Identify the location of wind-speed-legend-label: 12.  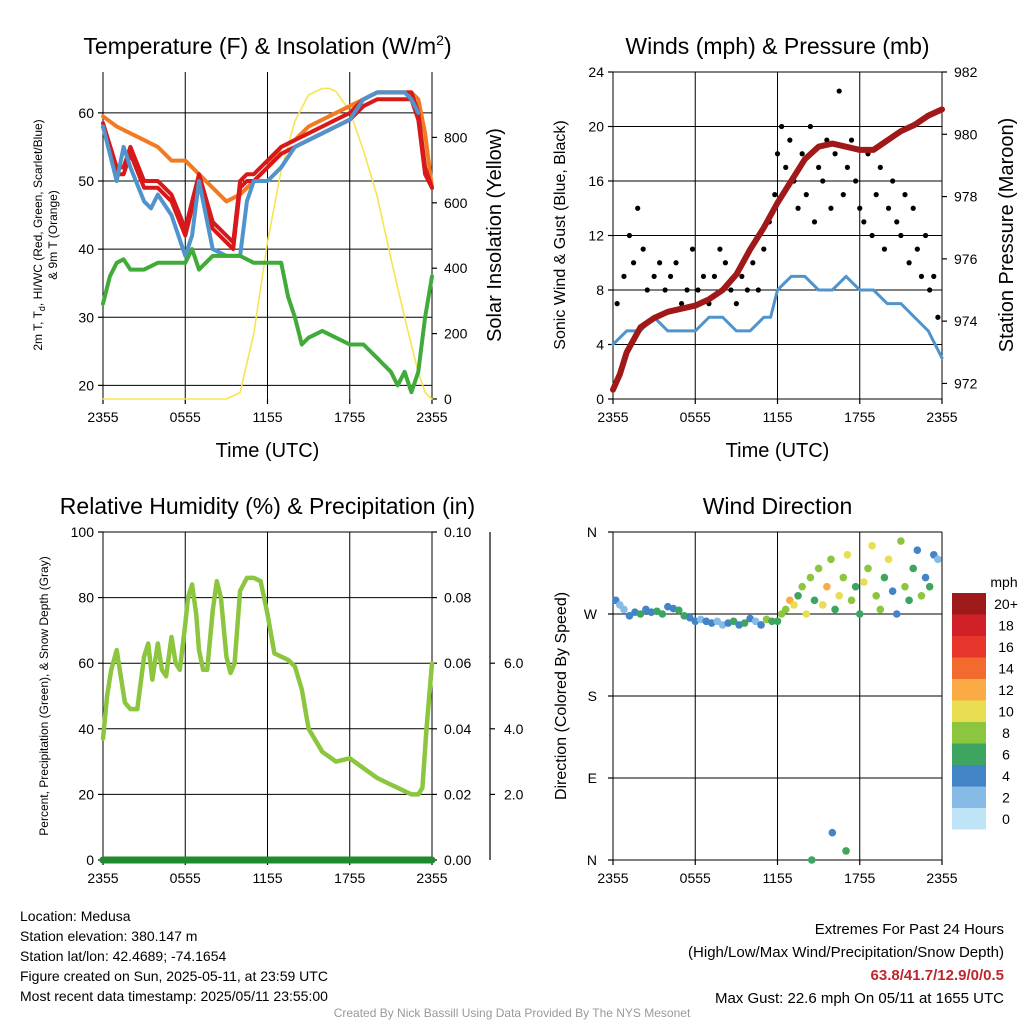
(1006, 690).